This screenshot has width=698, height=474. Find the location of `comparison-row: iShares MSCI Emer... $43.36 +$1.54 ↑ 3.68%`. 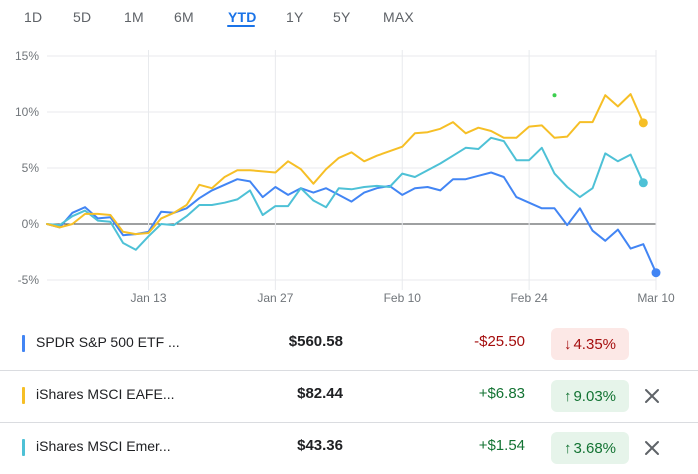

comparison-row: iShares MSCI Emer... $43.36 +$1.54 ↑ 3.68% is located at coordinates (349, 448).